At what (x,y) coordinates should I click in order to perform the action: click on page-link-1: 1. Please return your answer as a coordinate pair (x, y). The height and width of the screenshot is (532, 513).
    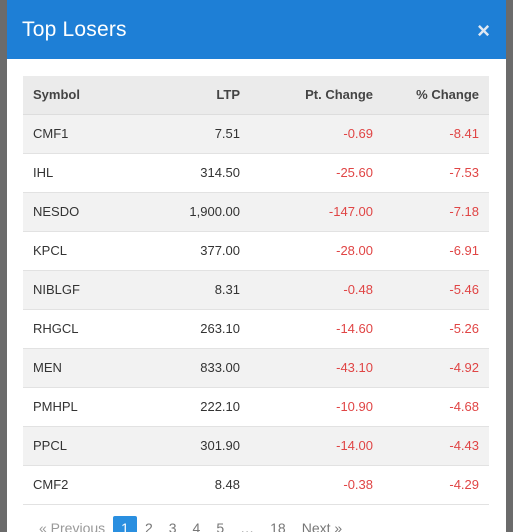
    Looking at the image, I should click on (125, 523).